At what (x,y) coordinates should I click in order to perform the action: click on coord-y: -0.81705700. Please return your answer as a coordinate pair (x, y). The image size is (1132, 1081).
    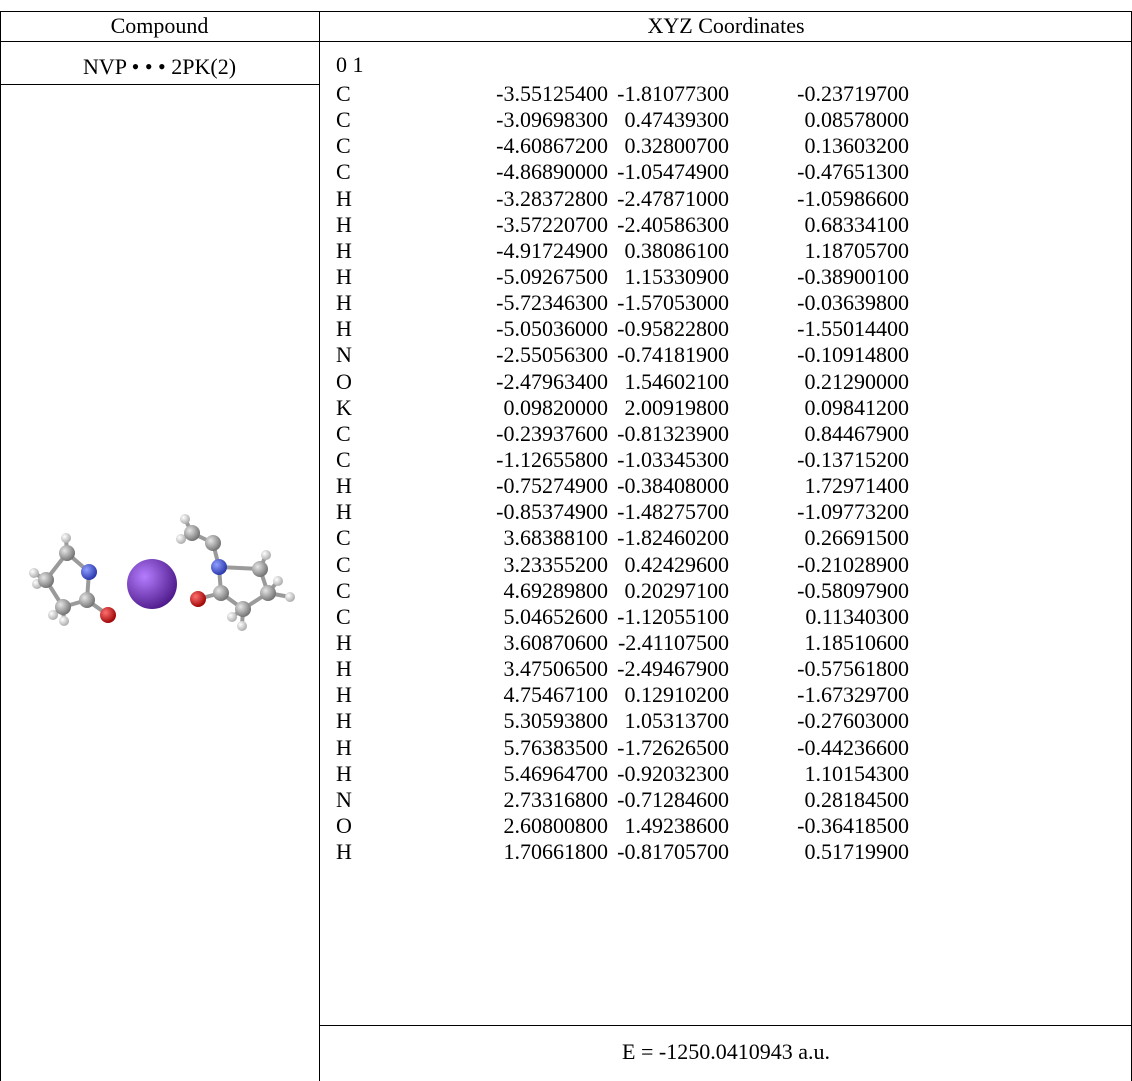
    Looking at the image, I should click on (673, 852).